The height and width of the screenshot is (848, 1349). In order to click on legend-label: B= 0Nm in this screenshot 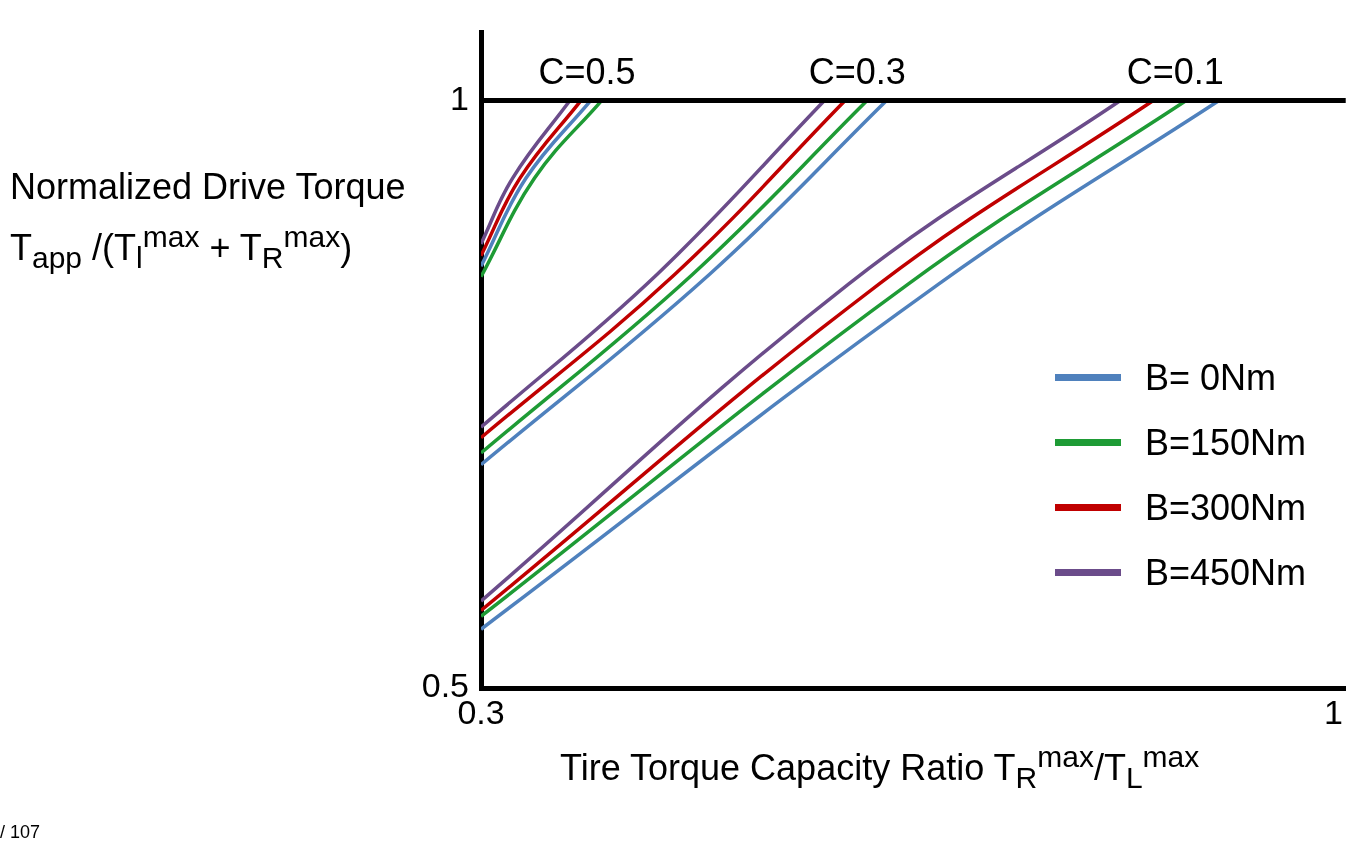, I will do `click(1211, 377)`.